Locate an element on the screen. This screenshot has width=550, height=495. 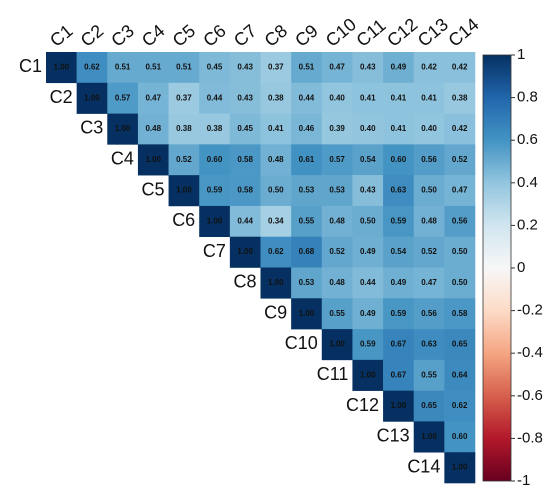
cell-label: 0.59 is located at coordinates (368, 344).